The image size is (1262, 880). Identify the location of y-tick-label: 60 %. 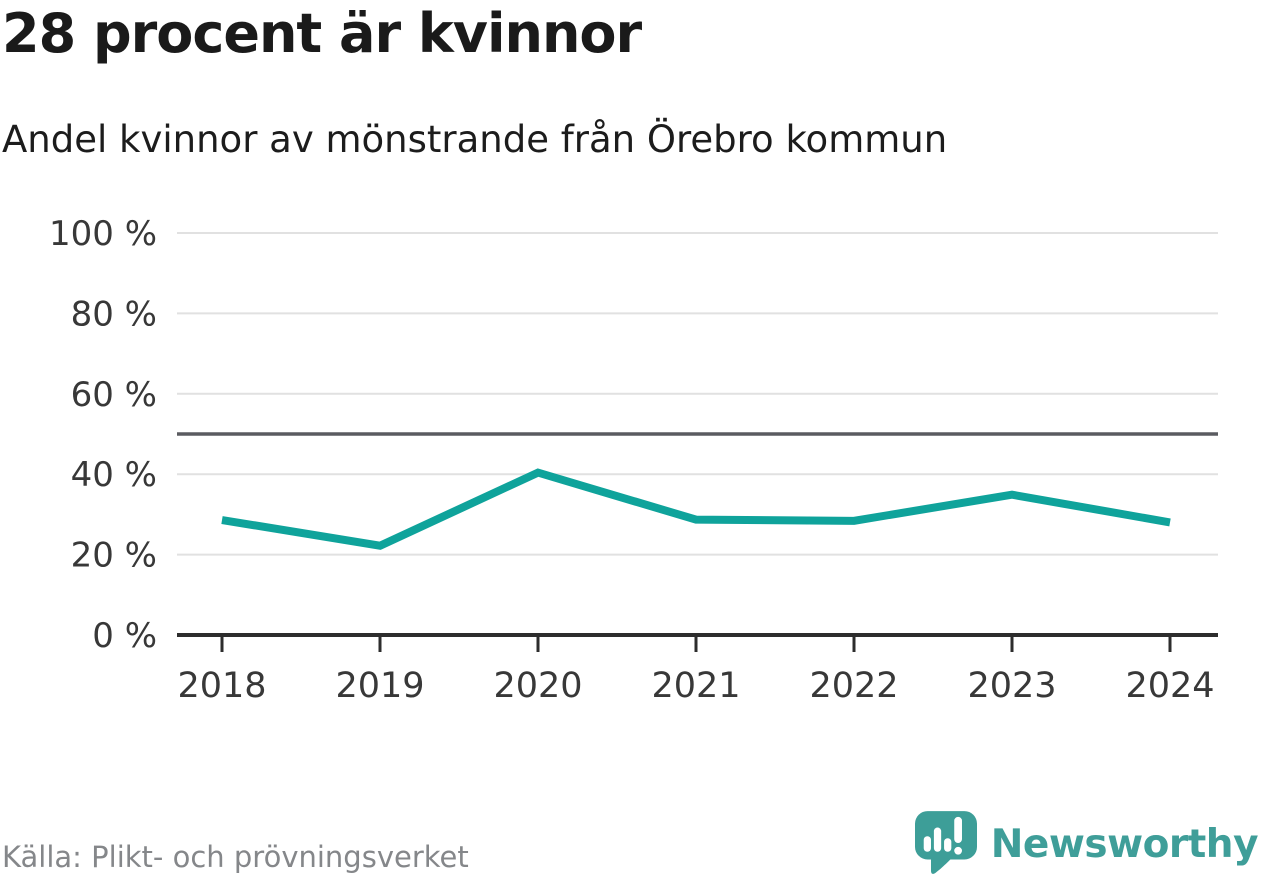
(114, 395).